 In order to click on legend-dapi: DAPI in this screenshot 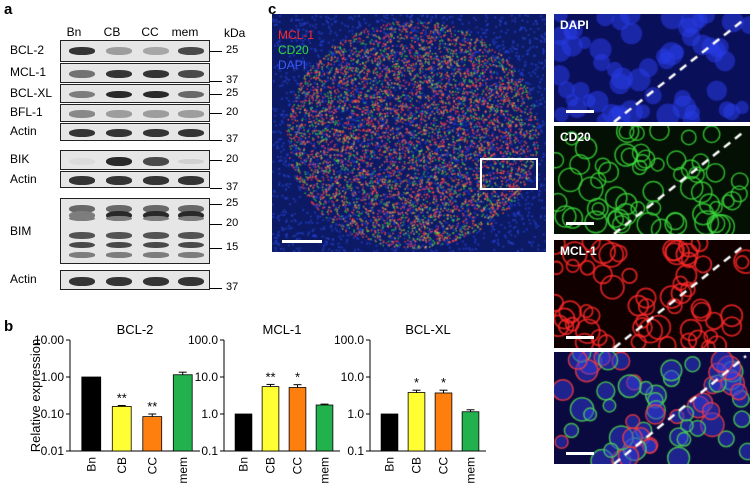, I will do `click(292, 65)`.